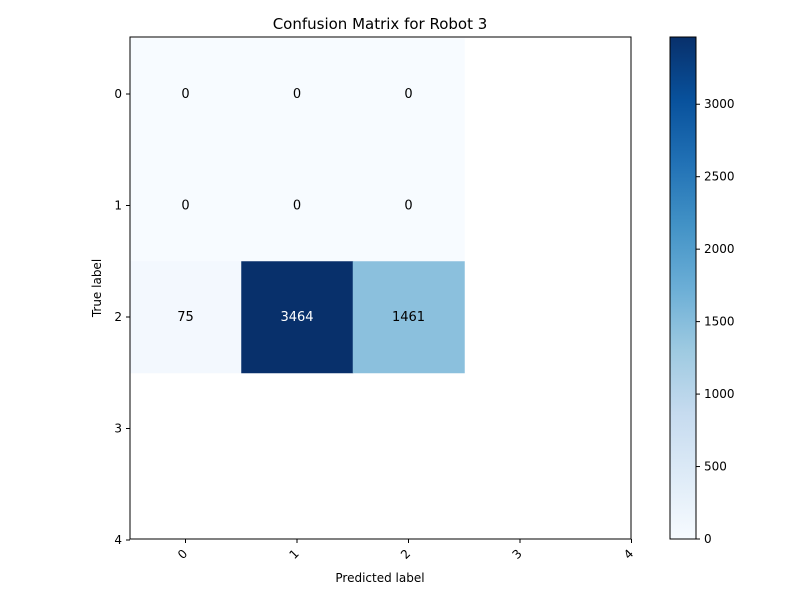 The height and width of the screenshot is (600, 800). I want to click on cell-value-label: 1461, so click(408, 317).